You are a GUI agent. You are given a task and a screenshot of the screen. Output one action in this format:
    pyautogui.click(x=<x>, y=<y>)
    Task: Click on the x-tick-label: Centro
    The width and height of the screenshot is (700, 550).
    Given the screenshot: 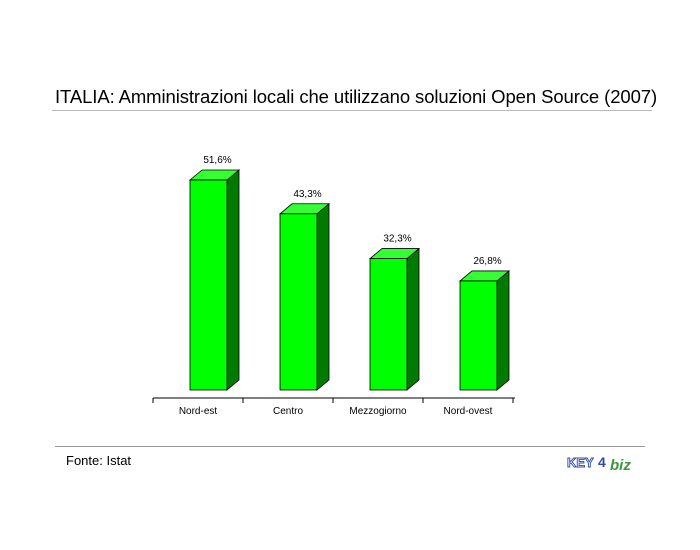 What is the action you would take?
    pyautogui.click(x=288, y=411)
    